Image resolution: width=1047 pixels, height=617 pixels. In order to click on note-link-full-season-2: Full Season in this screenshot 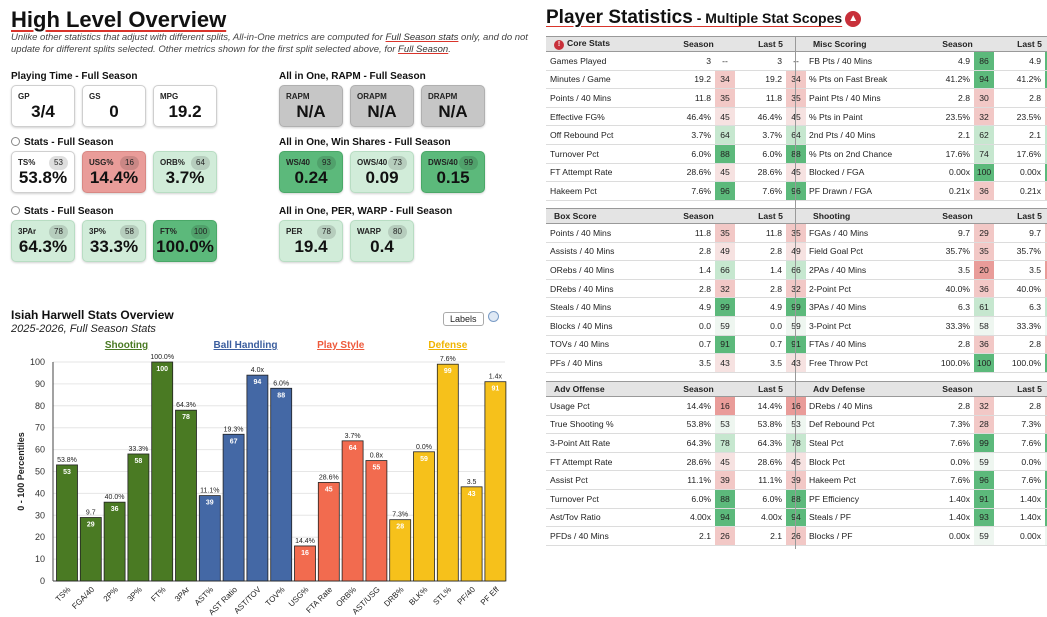, I will do `click(423, 49)`.